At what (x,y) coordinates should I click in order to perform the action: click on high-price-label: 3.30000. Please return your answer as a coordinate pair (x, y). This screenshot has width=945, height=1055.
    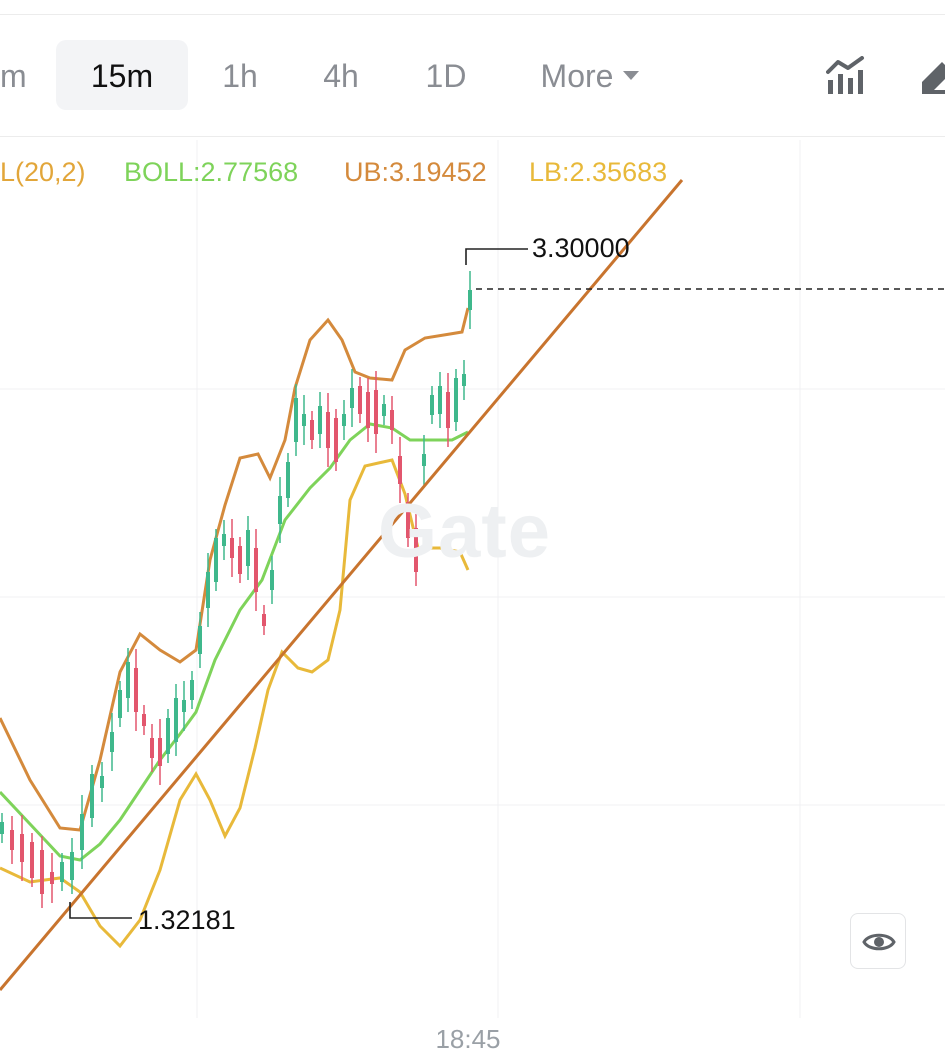
    Looking at the image, I should click on (581, 248).